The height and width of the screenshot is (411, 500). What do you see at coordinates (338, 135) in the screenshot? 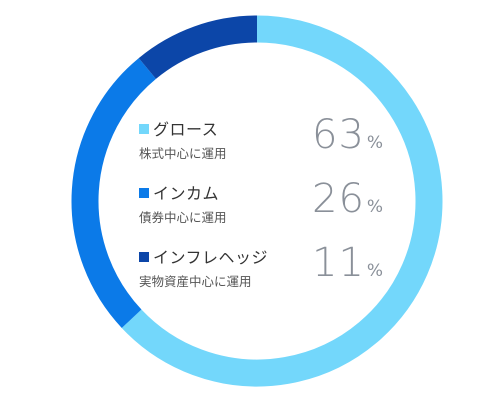
I see `data-label-growth: 63` at bounding box center [338, 135].